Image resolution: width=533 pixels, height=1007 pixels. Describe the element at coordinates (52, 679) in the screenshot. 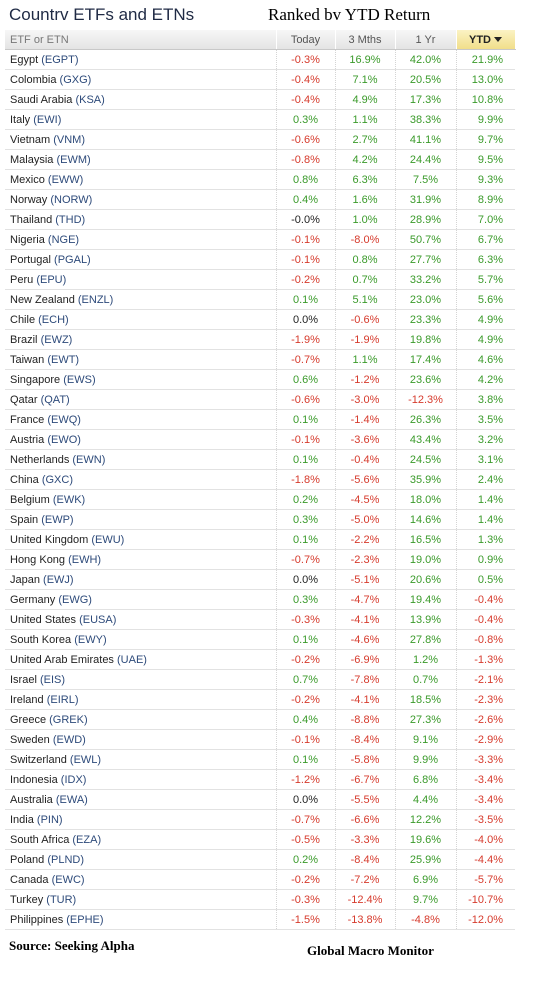

I see `ticker-link: (EIS)` at that location.